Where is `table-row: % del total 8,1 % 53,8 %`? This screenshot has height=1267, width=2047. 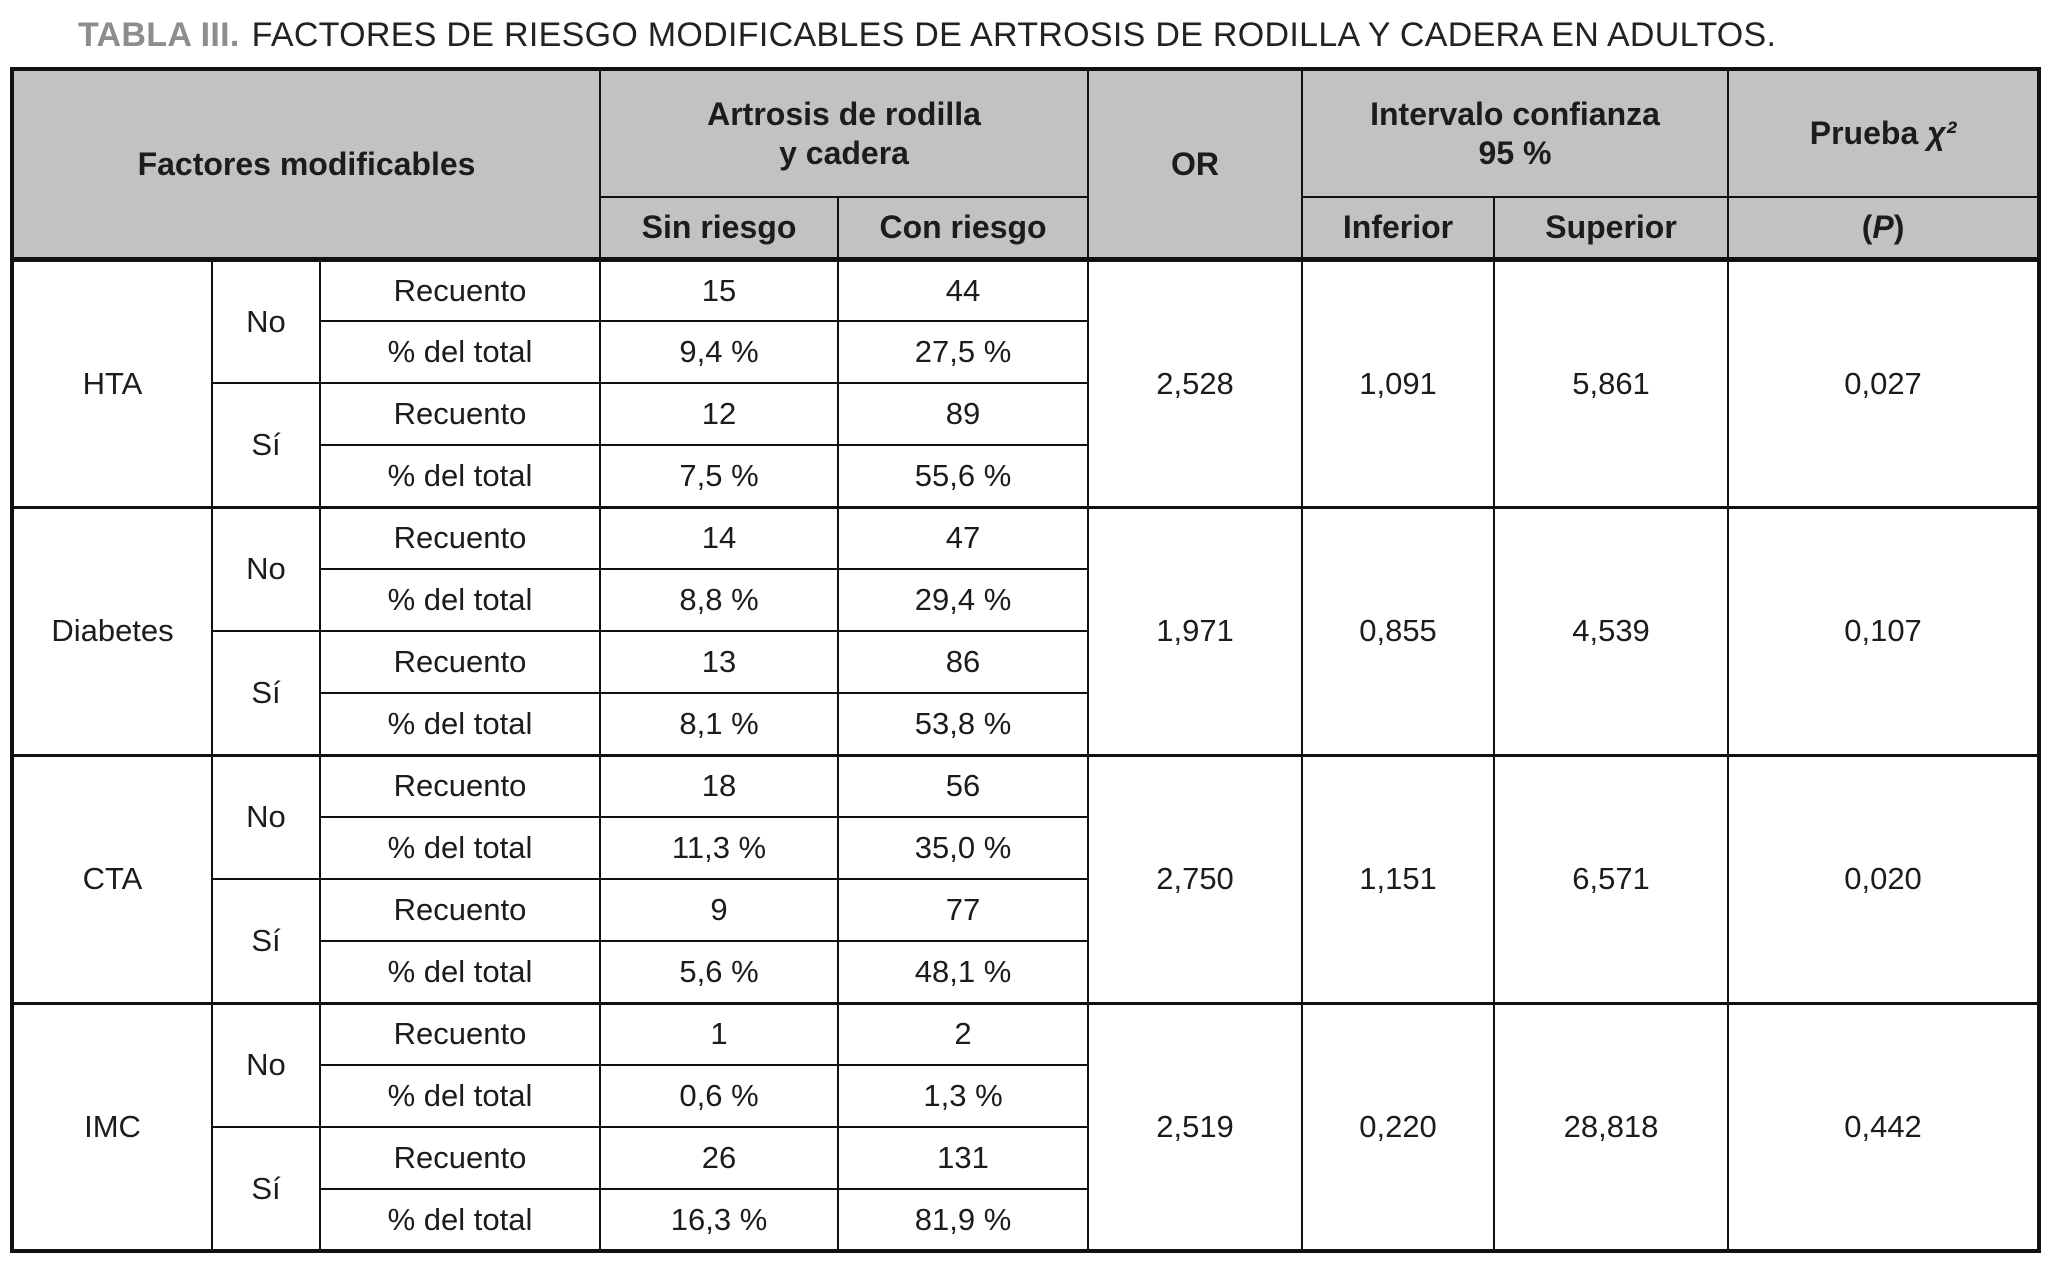 table-row: % del total 8,1 % 53,8 % is located at coordinates (1025, 724).